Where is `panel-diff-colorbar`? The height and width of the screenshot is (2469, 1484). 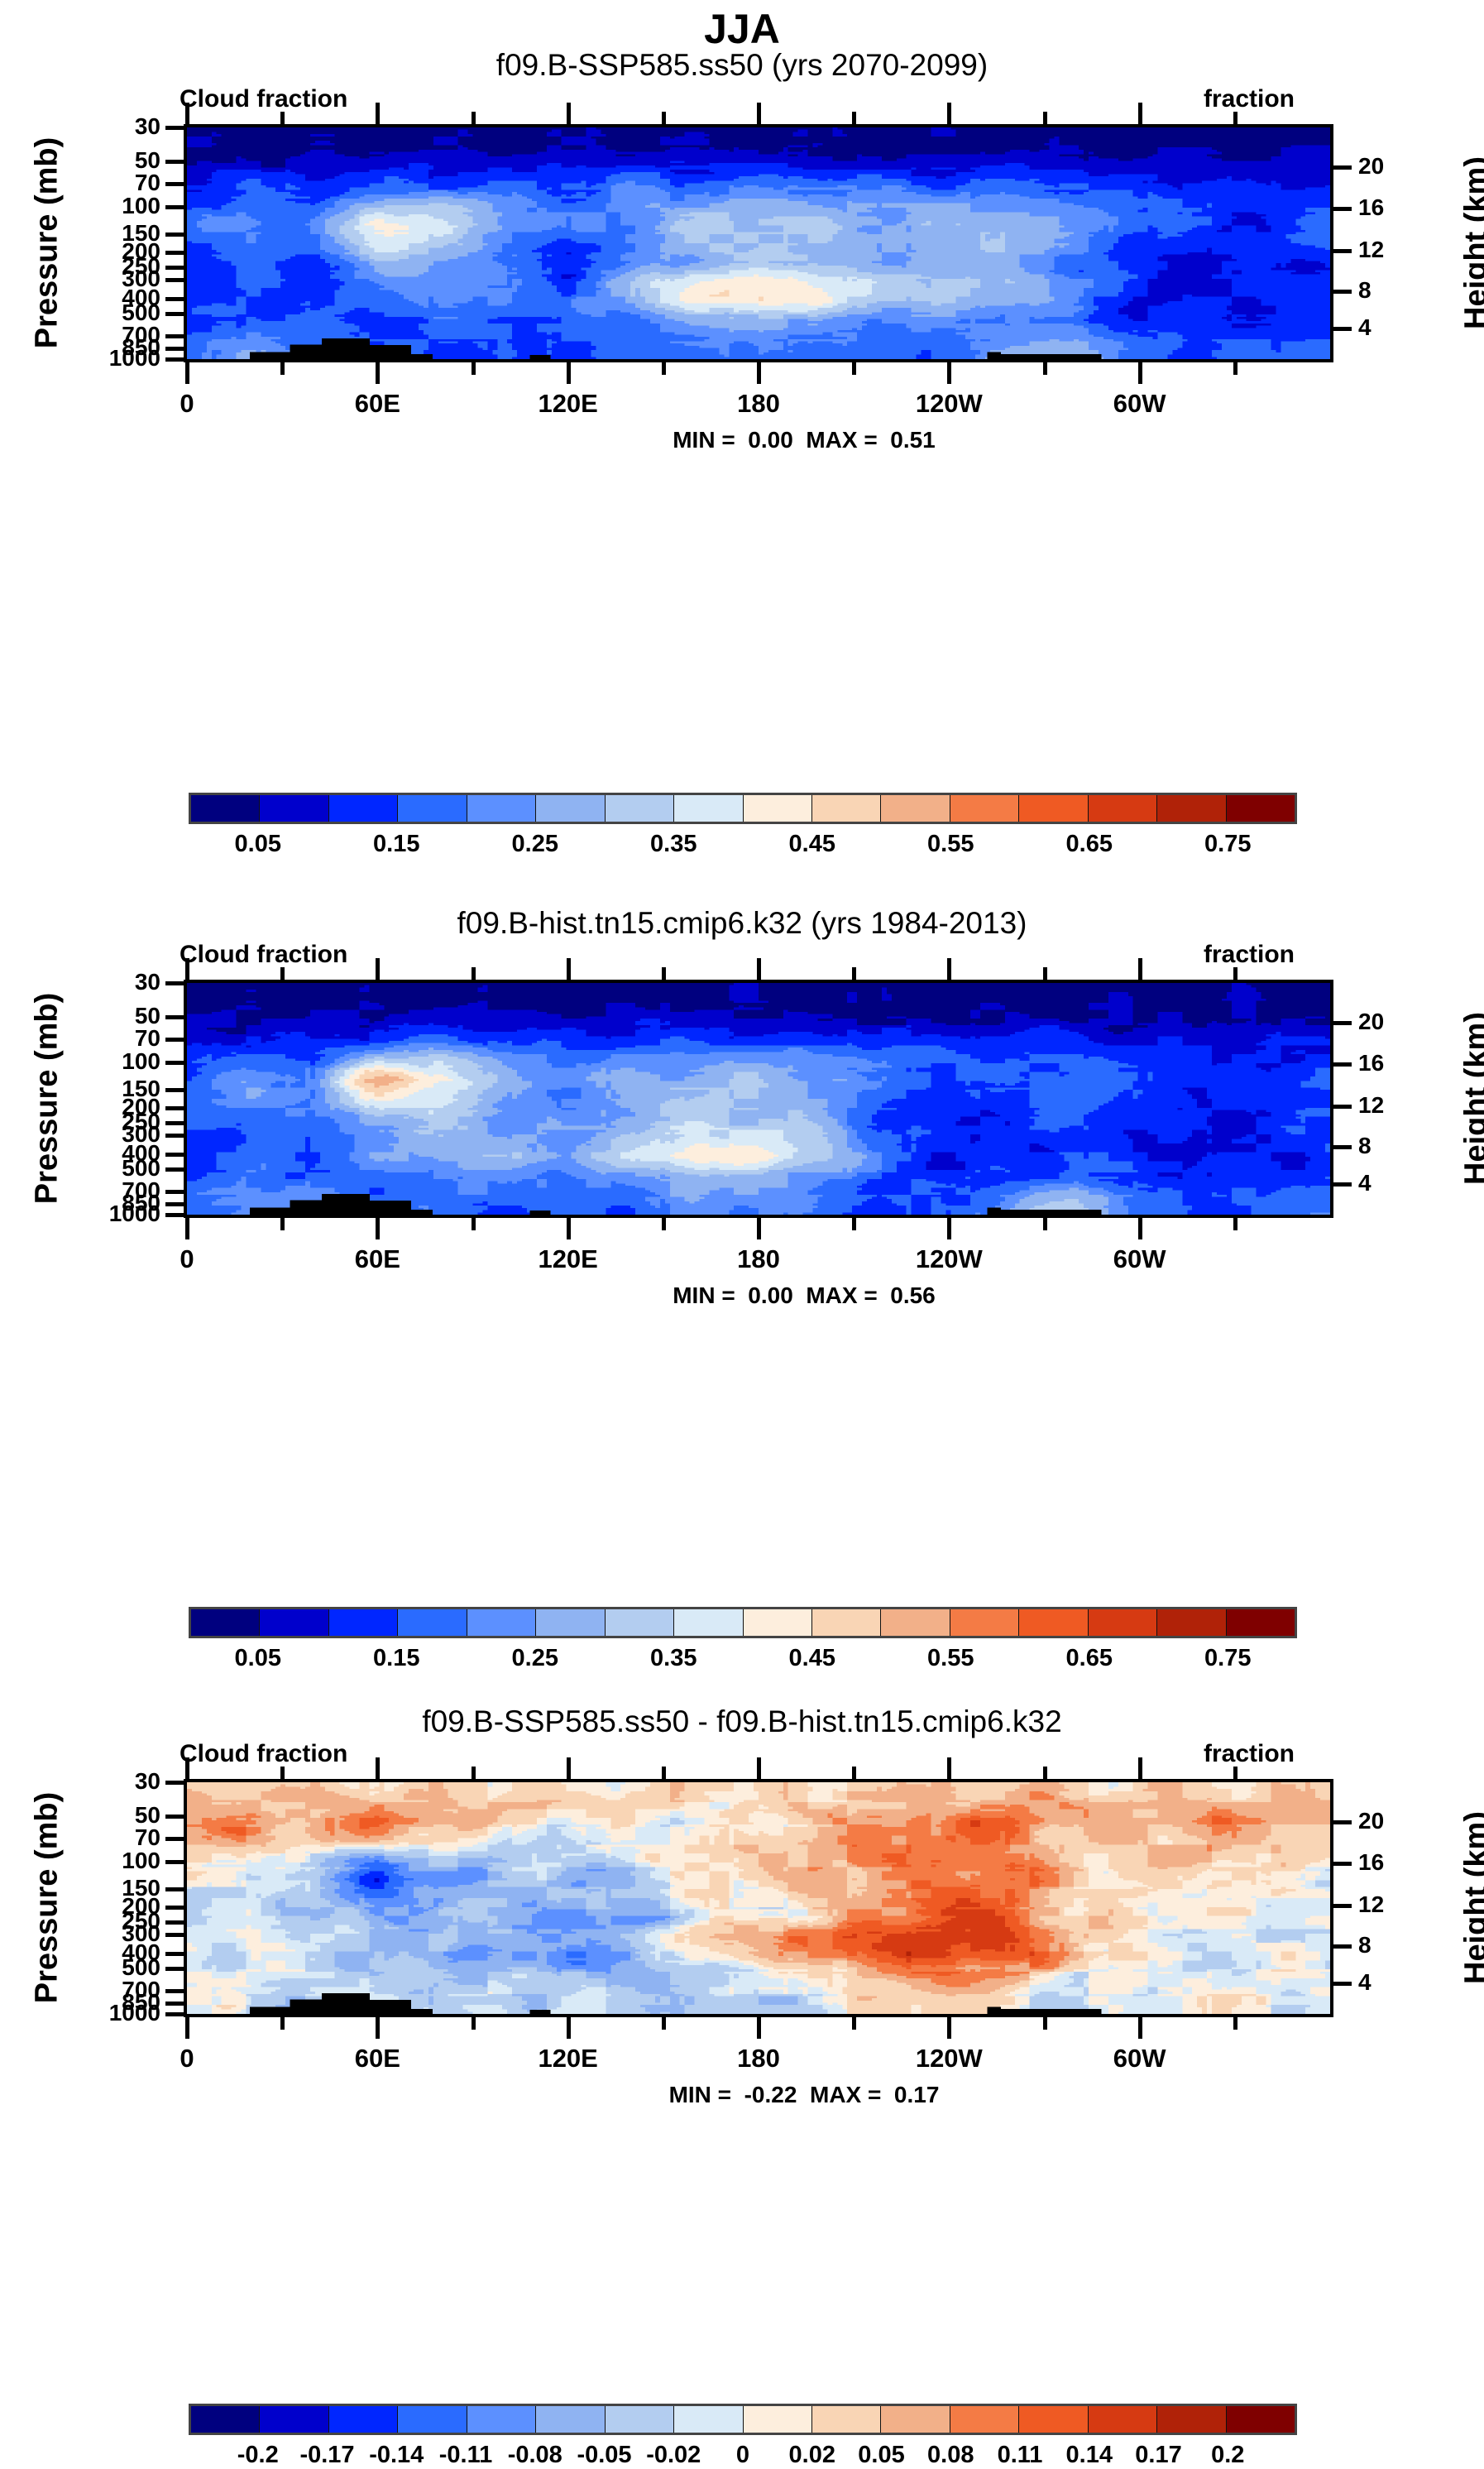 panel-diff-colorbar is located at coordinates (743, 2419).